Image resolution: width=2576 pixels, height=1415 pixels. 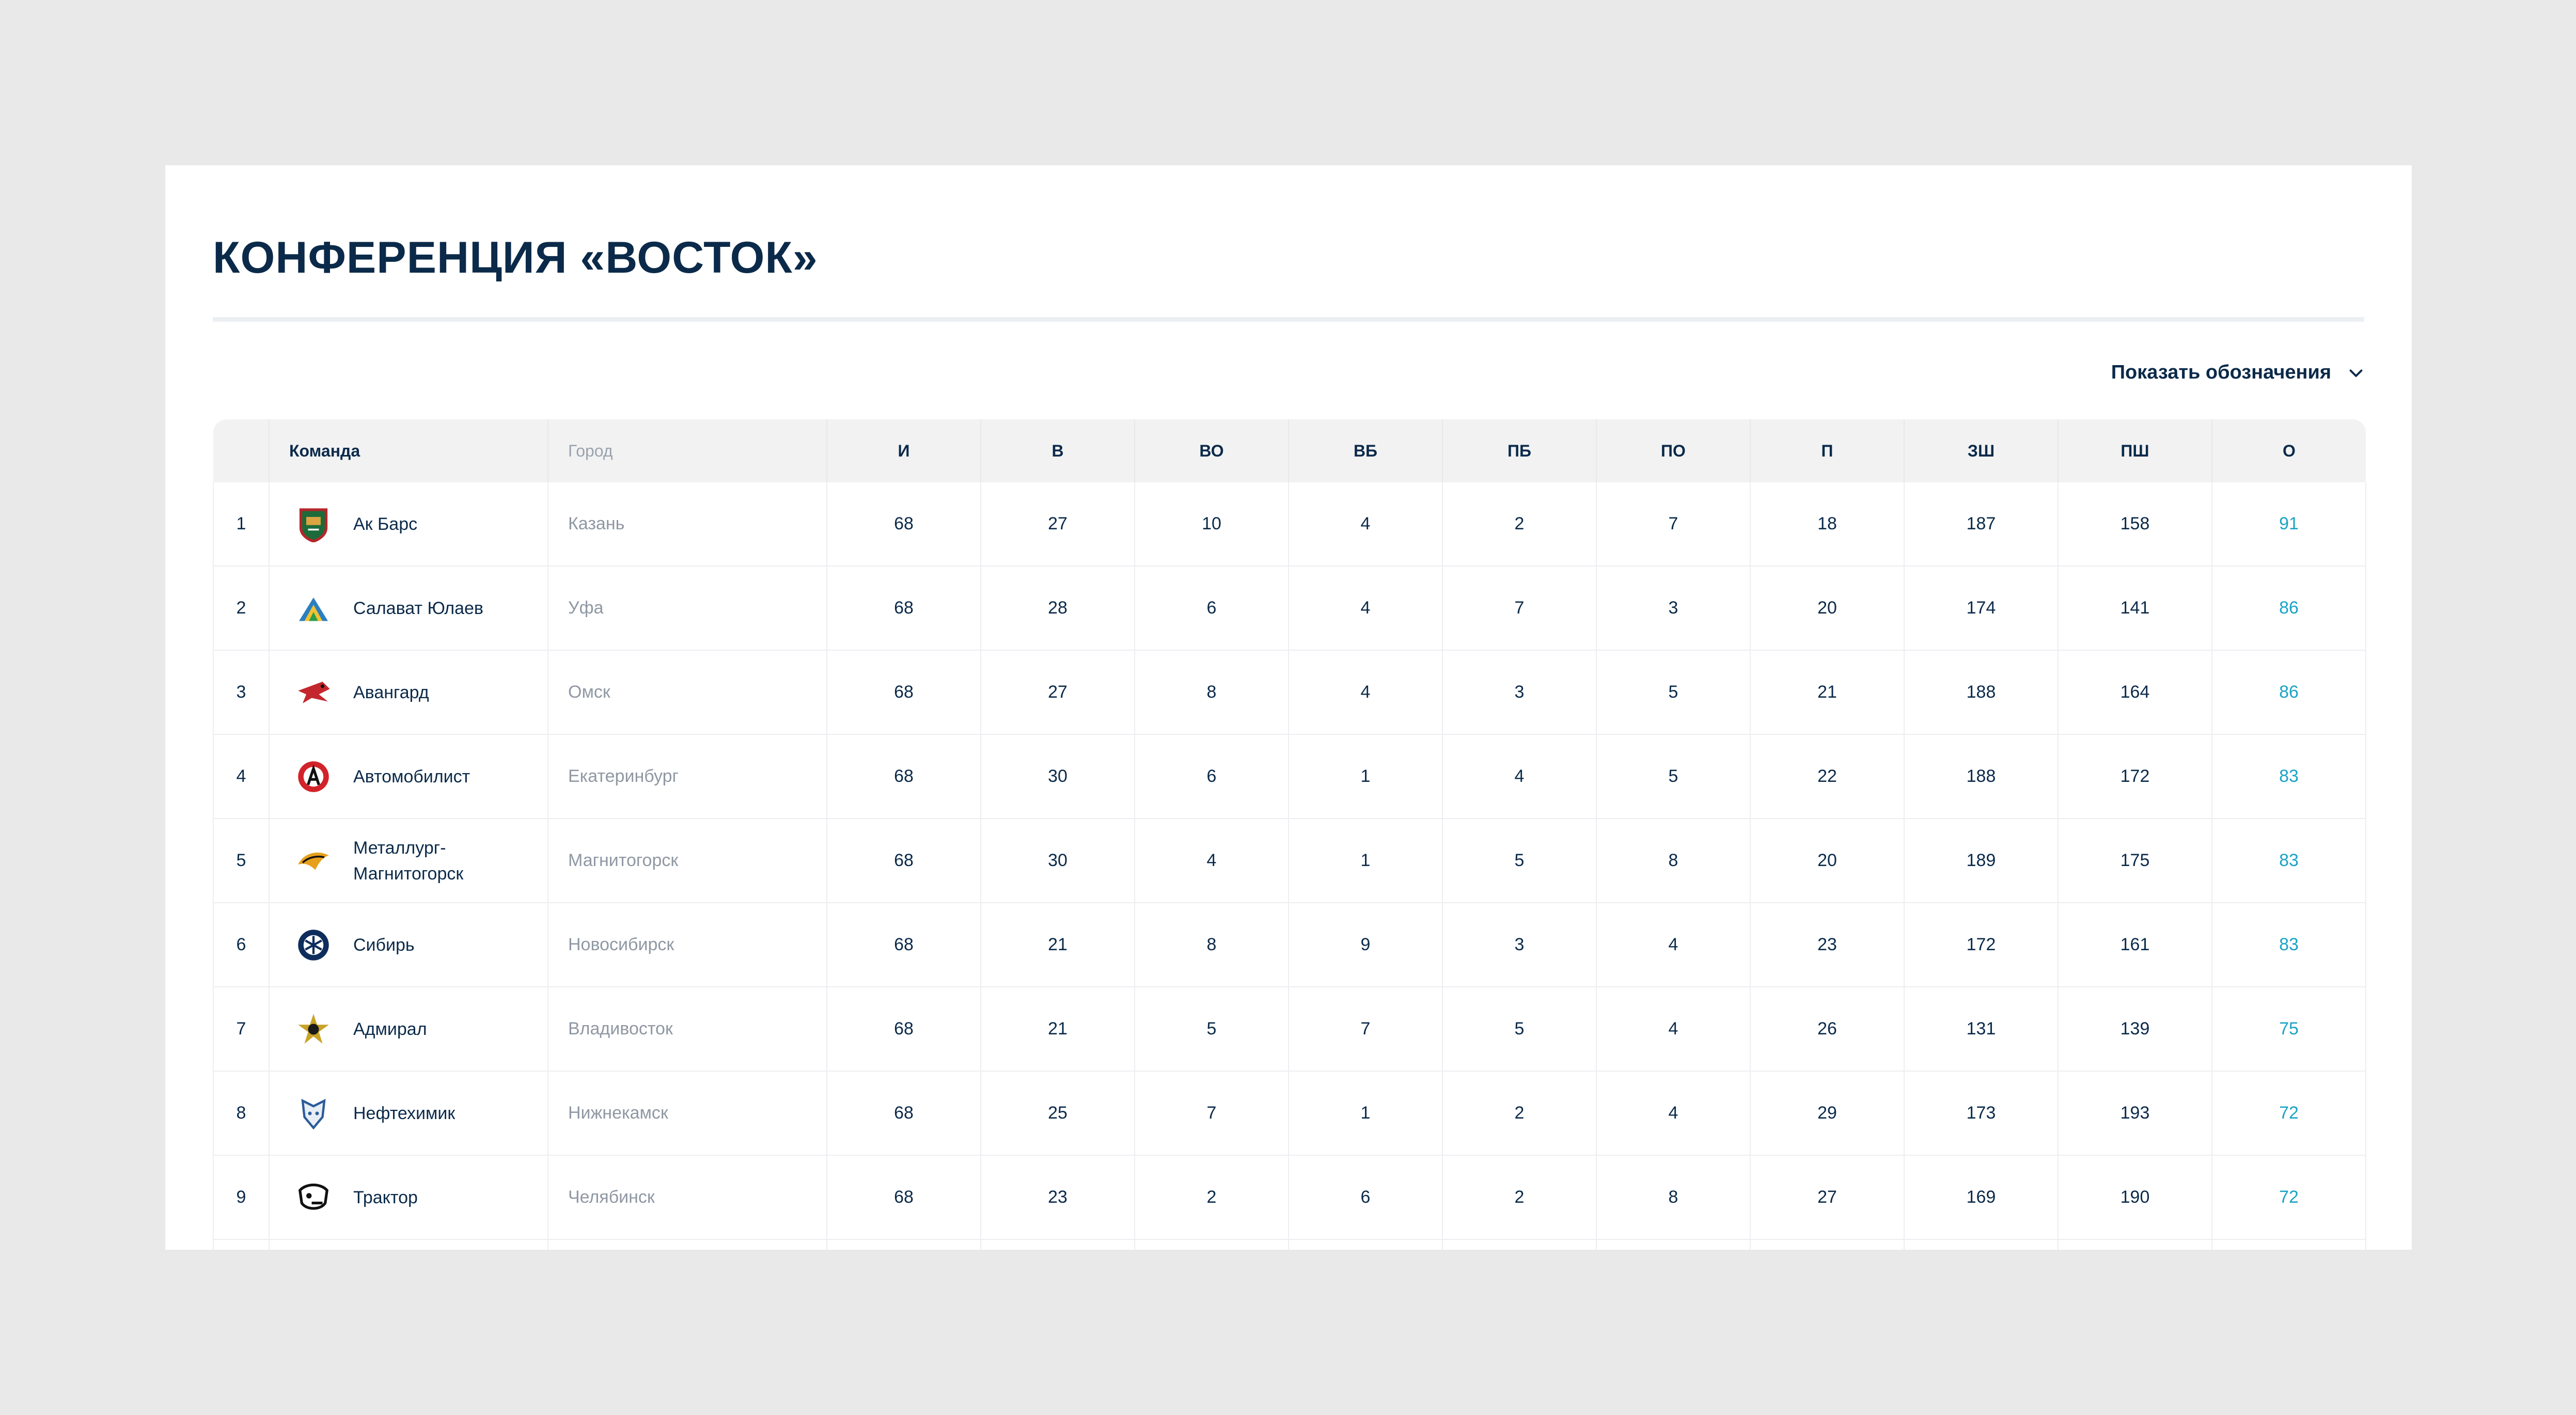 I want to click on table-row: 2 Салават Юлаев Уфа 68 28 6 4 7 3 20 174 141 86, so click(x=1289, y=608).